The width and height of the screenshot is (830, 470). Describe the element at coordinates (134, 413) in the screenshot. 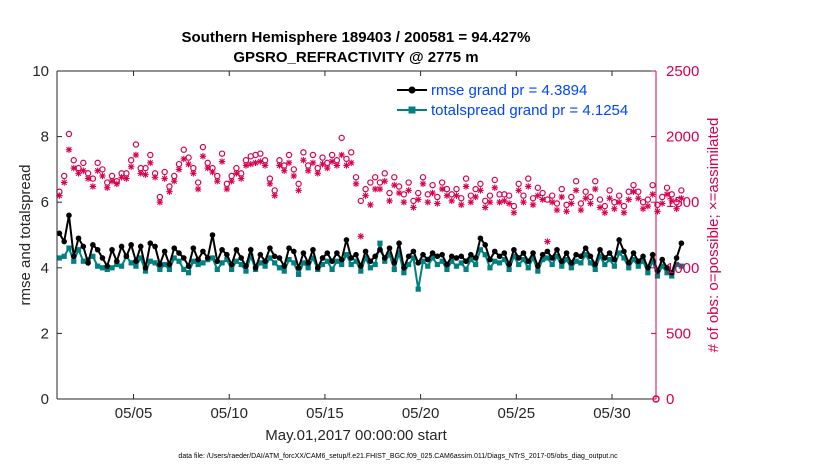

I see `x-tick-label: 05/05` at that location.